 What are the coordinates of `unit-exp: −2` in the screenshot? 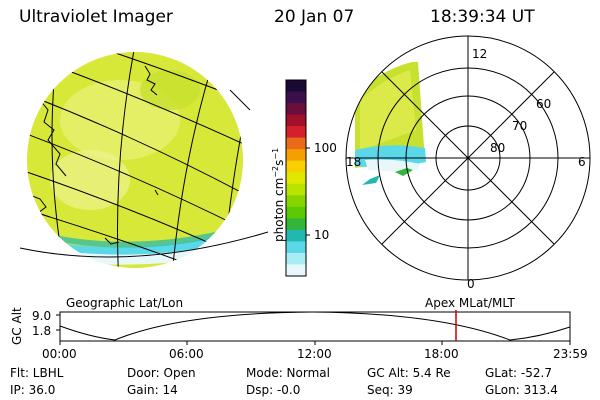 It's located at (275, 171).